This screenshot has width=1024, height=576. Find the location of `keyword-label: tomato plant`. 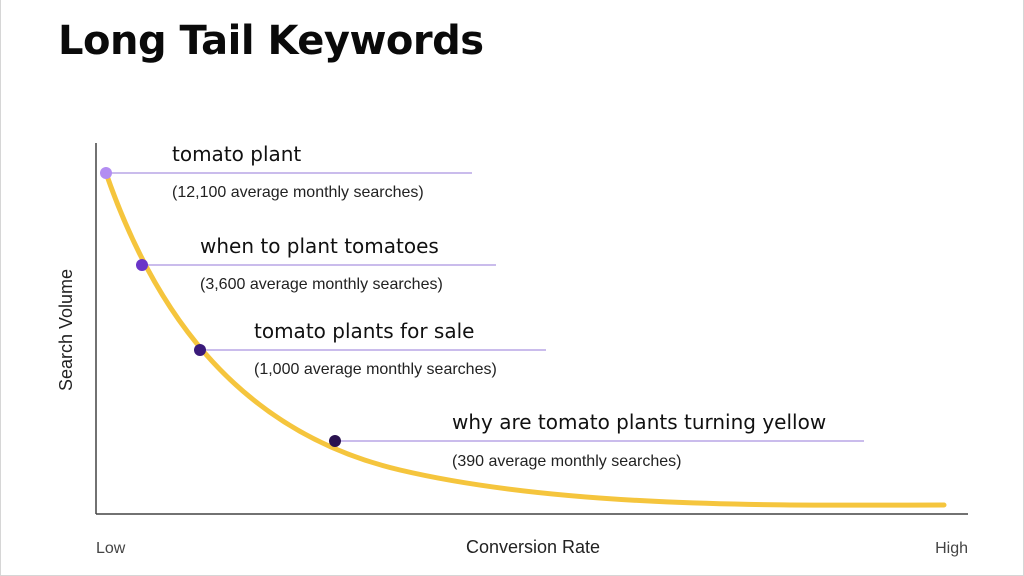

keyword-label: tomato plant is located at coordinates (236, 154).